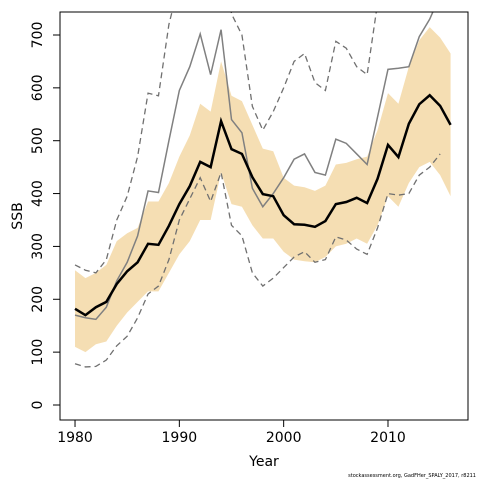  What do you see at coordinates (388, 438) in the screenshot?
I see `x-tick-label: 2010` at bounding box center [388, 438].